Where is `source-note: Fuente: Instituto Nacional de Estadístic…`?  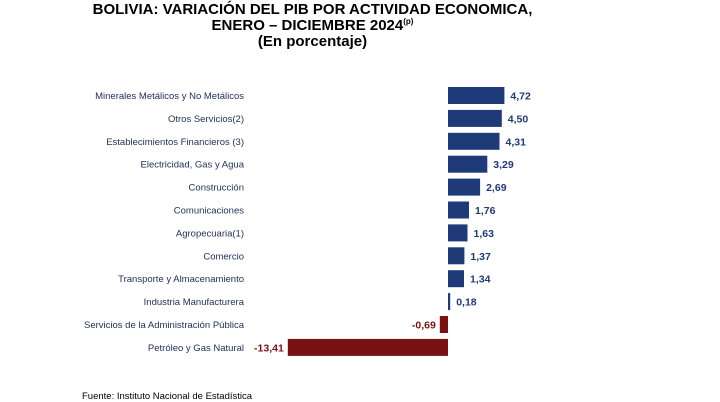
source-note: Fuente: Instituto Nacional de Estadístic… is located at coordinates (167, 396).